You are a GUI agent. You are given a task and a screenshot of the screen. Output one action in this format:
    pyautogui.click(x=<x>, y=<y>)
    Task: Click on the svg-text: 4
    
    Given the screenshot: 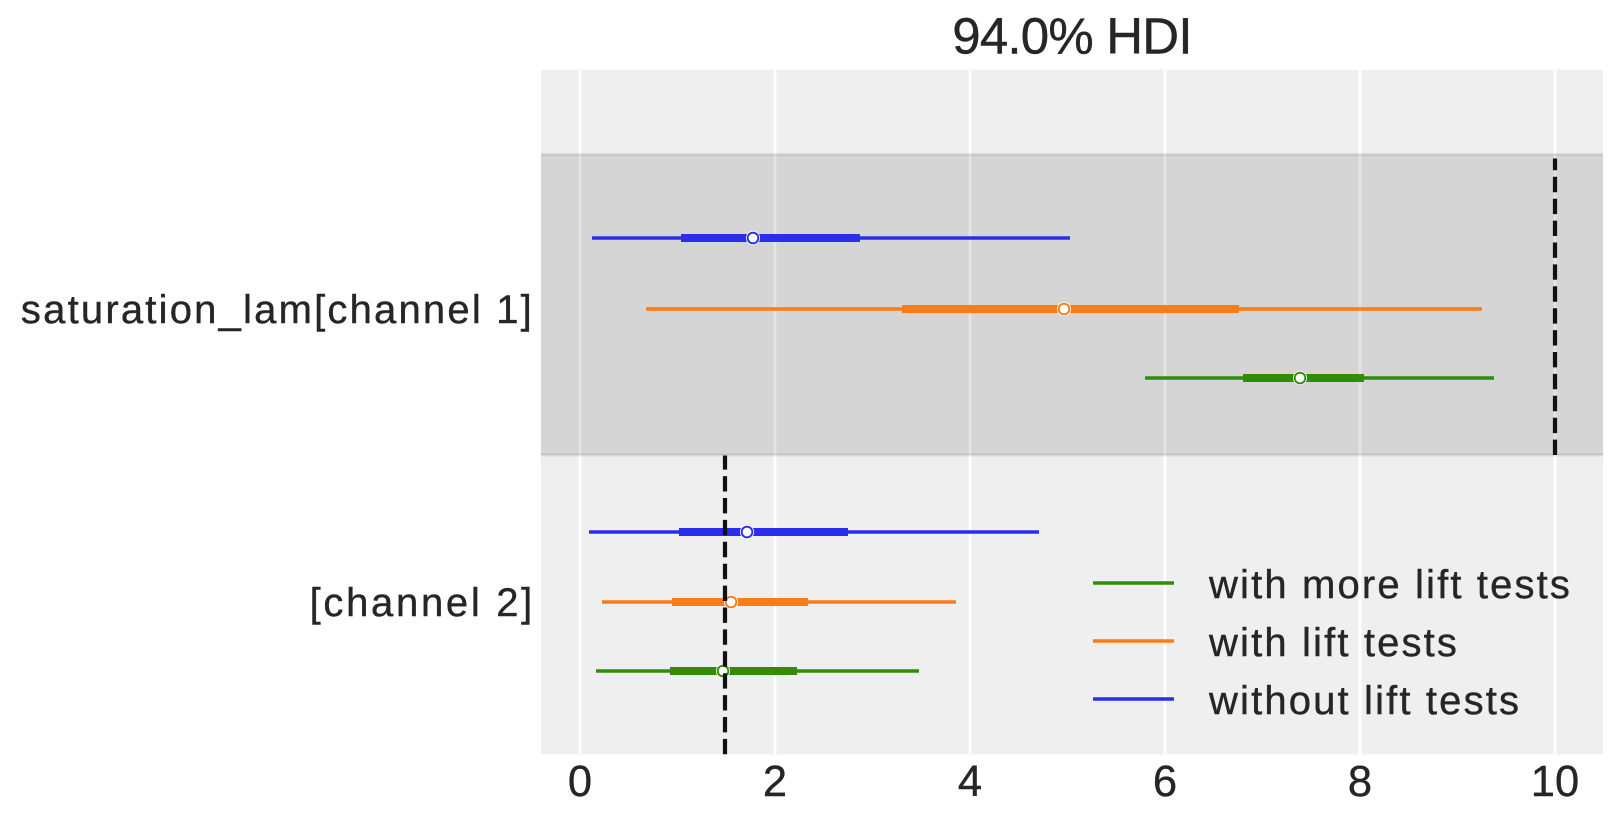 What is the action you would take?
    pyautogui.click(x=970, y=782)
    